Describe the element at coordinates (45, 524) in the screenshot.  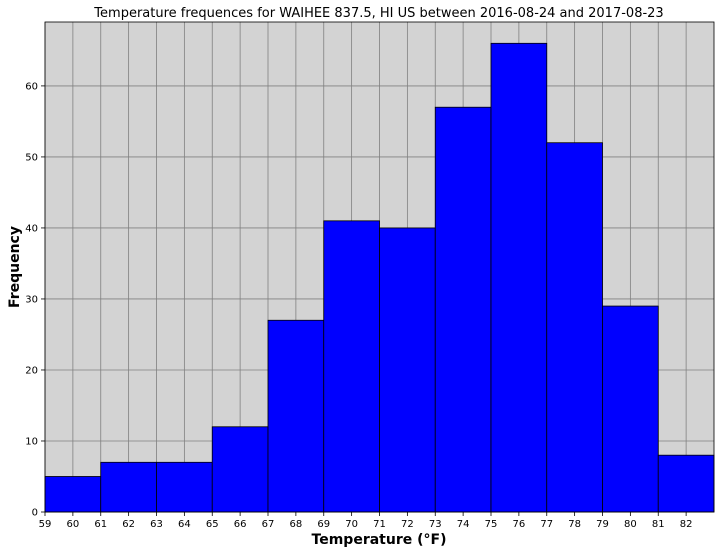
I see `x-tick-label: 59` at that location.